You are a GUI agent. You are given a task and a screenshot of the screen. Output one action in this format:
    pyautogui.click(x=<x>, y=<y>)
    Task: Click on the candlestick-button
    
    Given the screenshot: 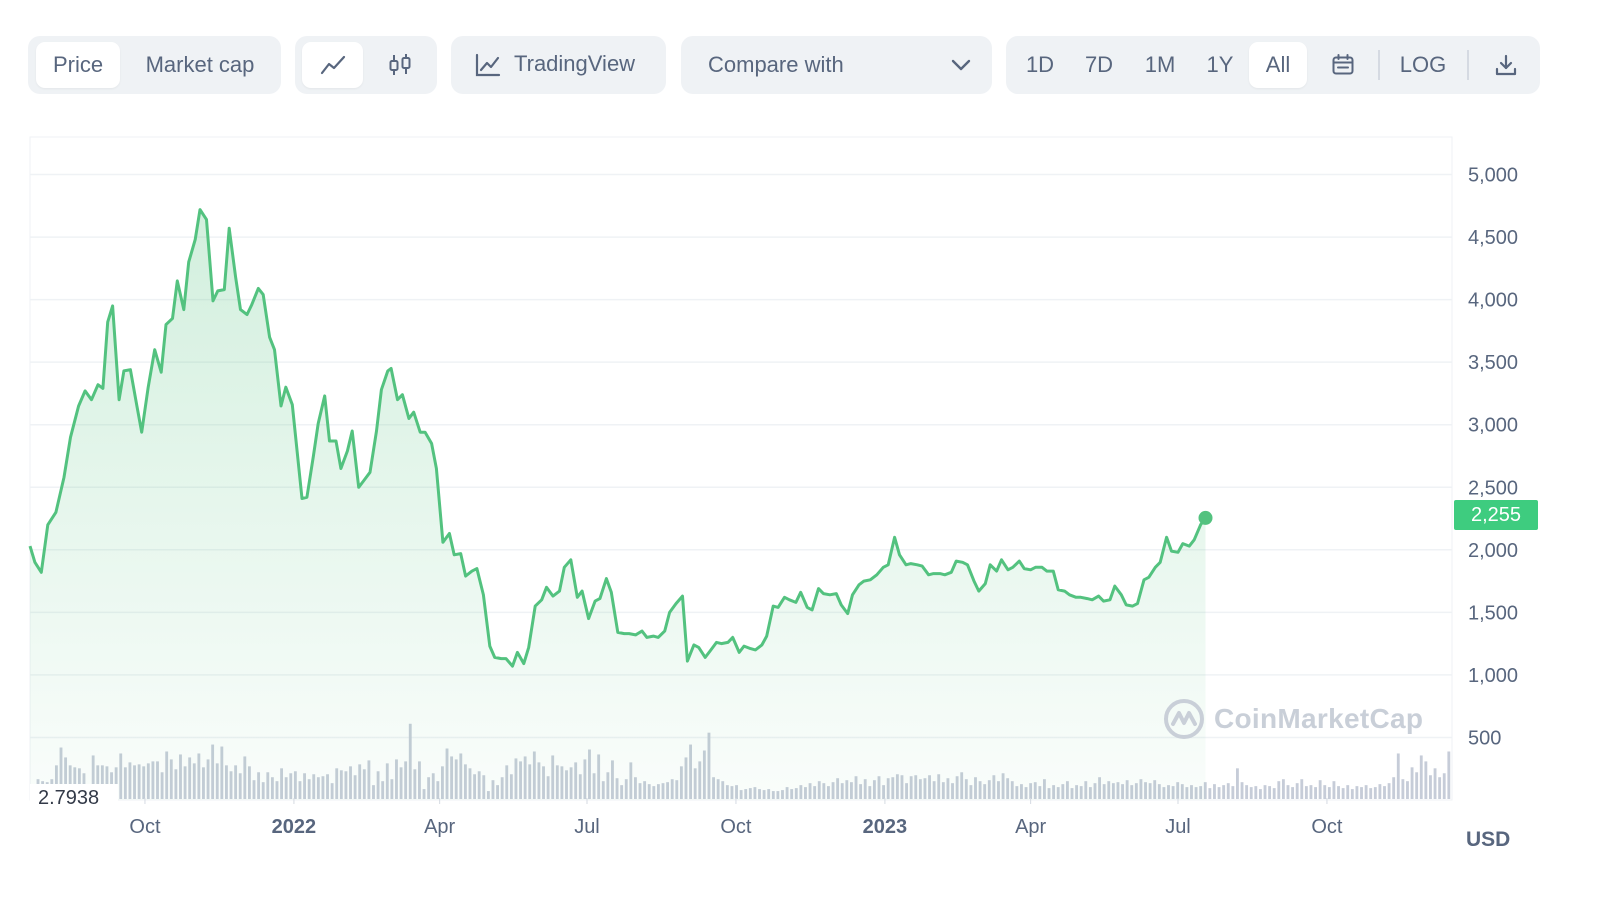 What is the action you would take?
    pyautogui.click(x=399, y=65)
    